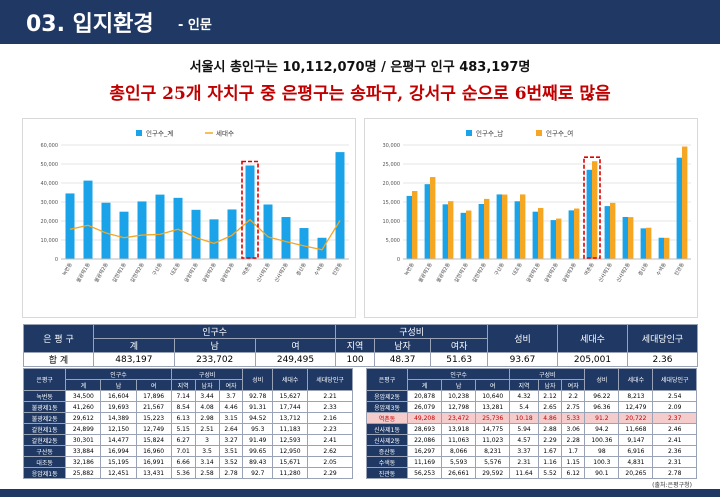  Describe the element at coordinates (231, 440) in the screenshot. I see `cell: 3.27` at that location.